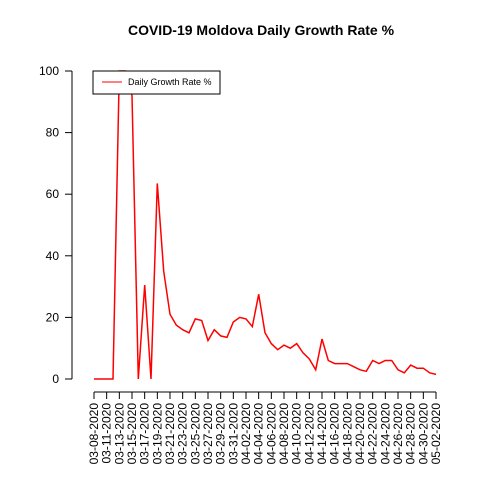  I want to click on x-tick-label: 05-02-2020, so click(436, 434).